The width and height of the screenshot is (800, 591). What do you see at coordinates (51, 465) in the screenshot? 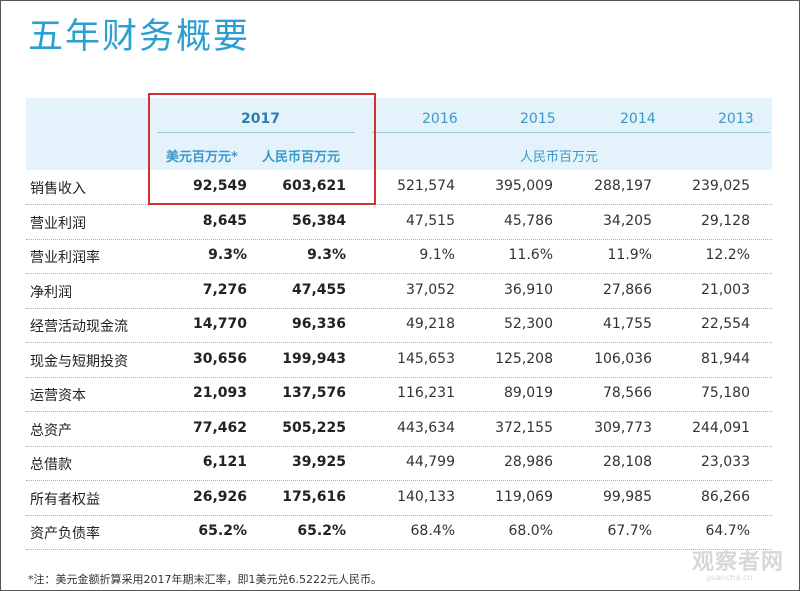
I see `row-label: 总借款` at bounding box center [51, 465].